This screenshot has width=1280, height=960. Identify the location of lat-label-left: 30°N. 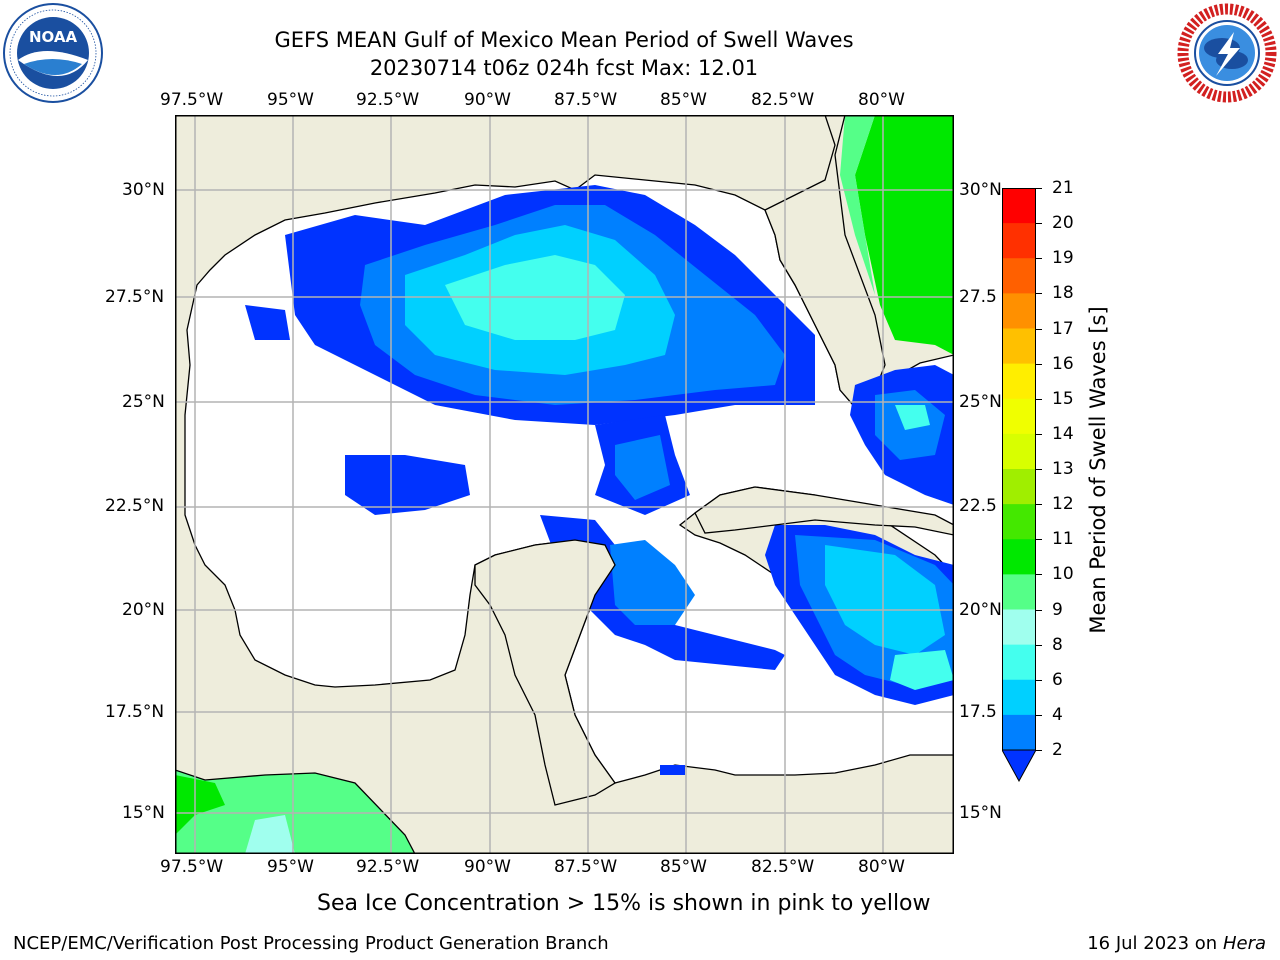
(143, 190).